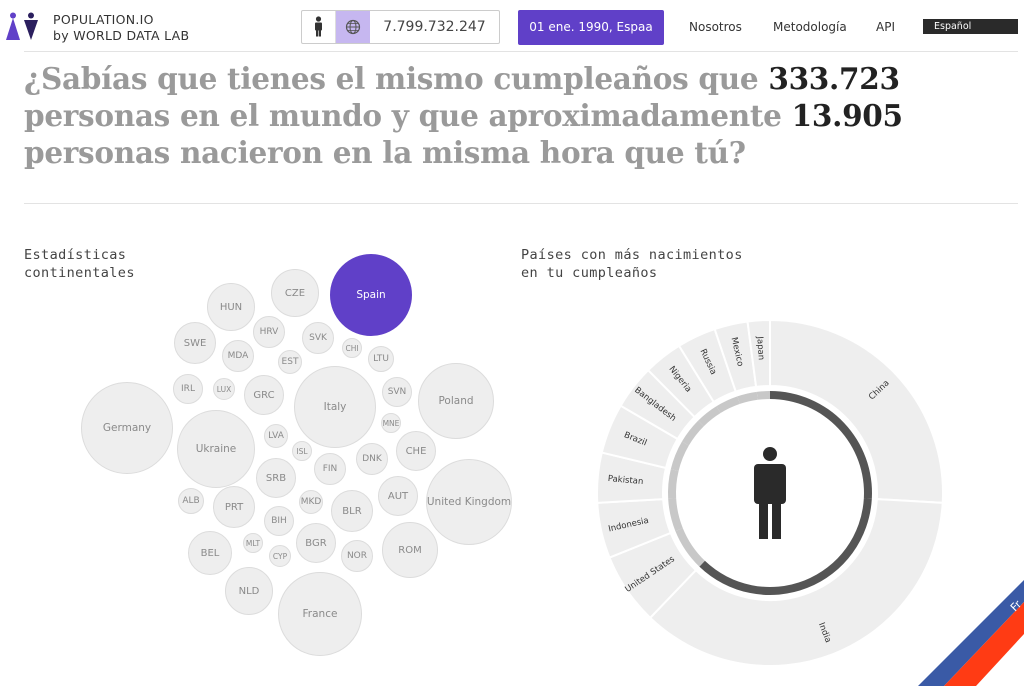 The width and height of the screenshot is (1024, 686). I want to click on country-bubble: ROM, so click(410, 550).